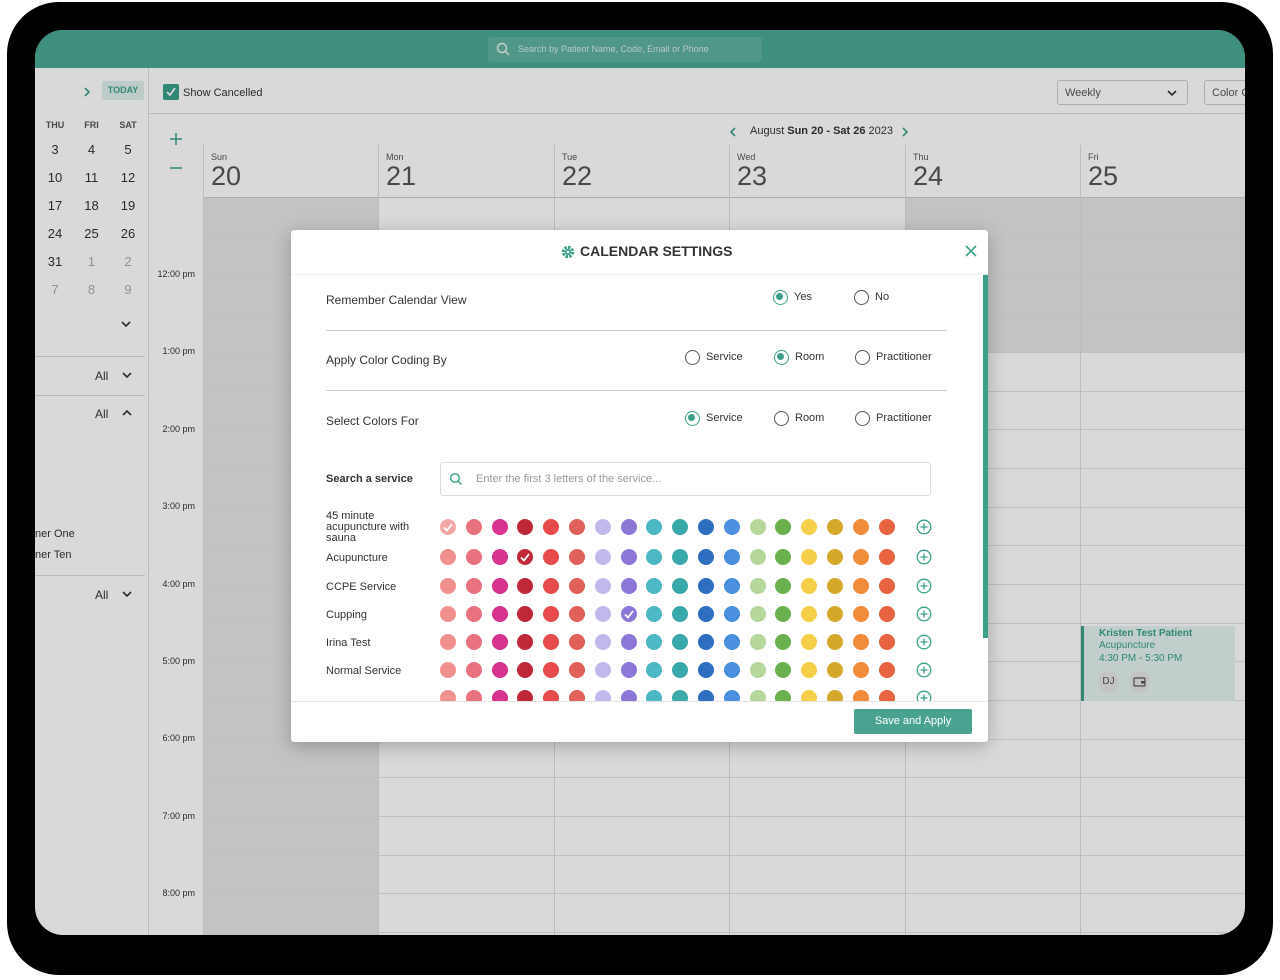 The image size is (1280, 980). What do you see at coordinates (128, 261) in the screenshot?
I see `mini-calendar-day: 2` at bounding box center [128, 261].